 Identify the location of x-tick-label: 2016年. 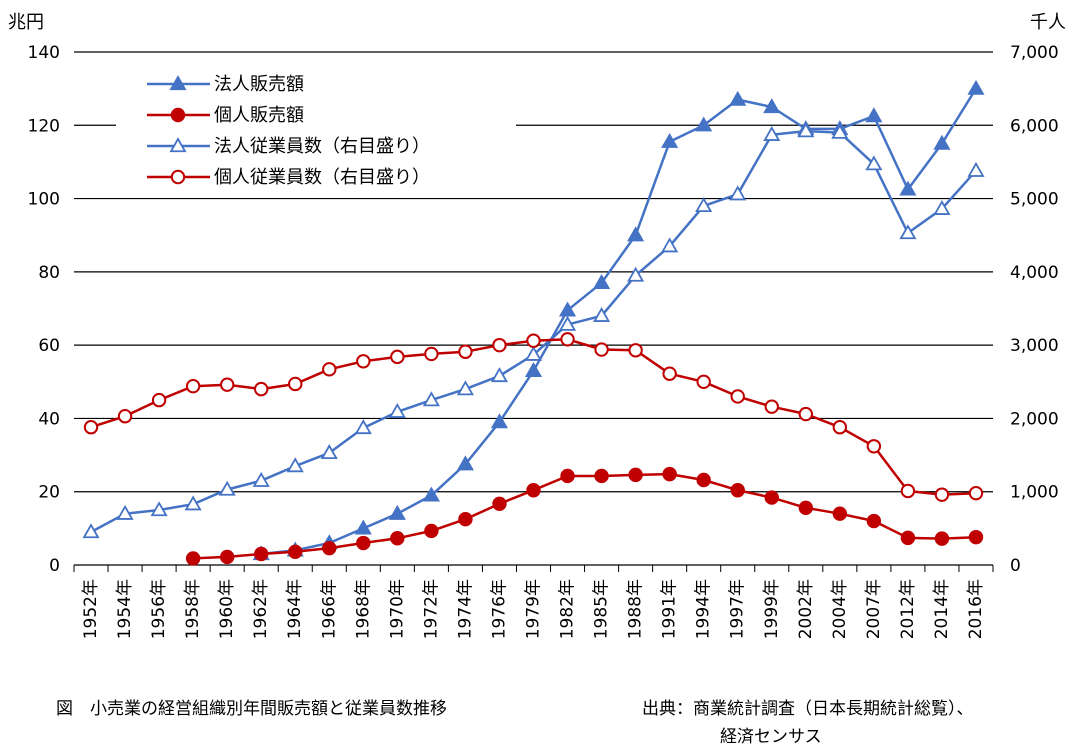
(976, 609).